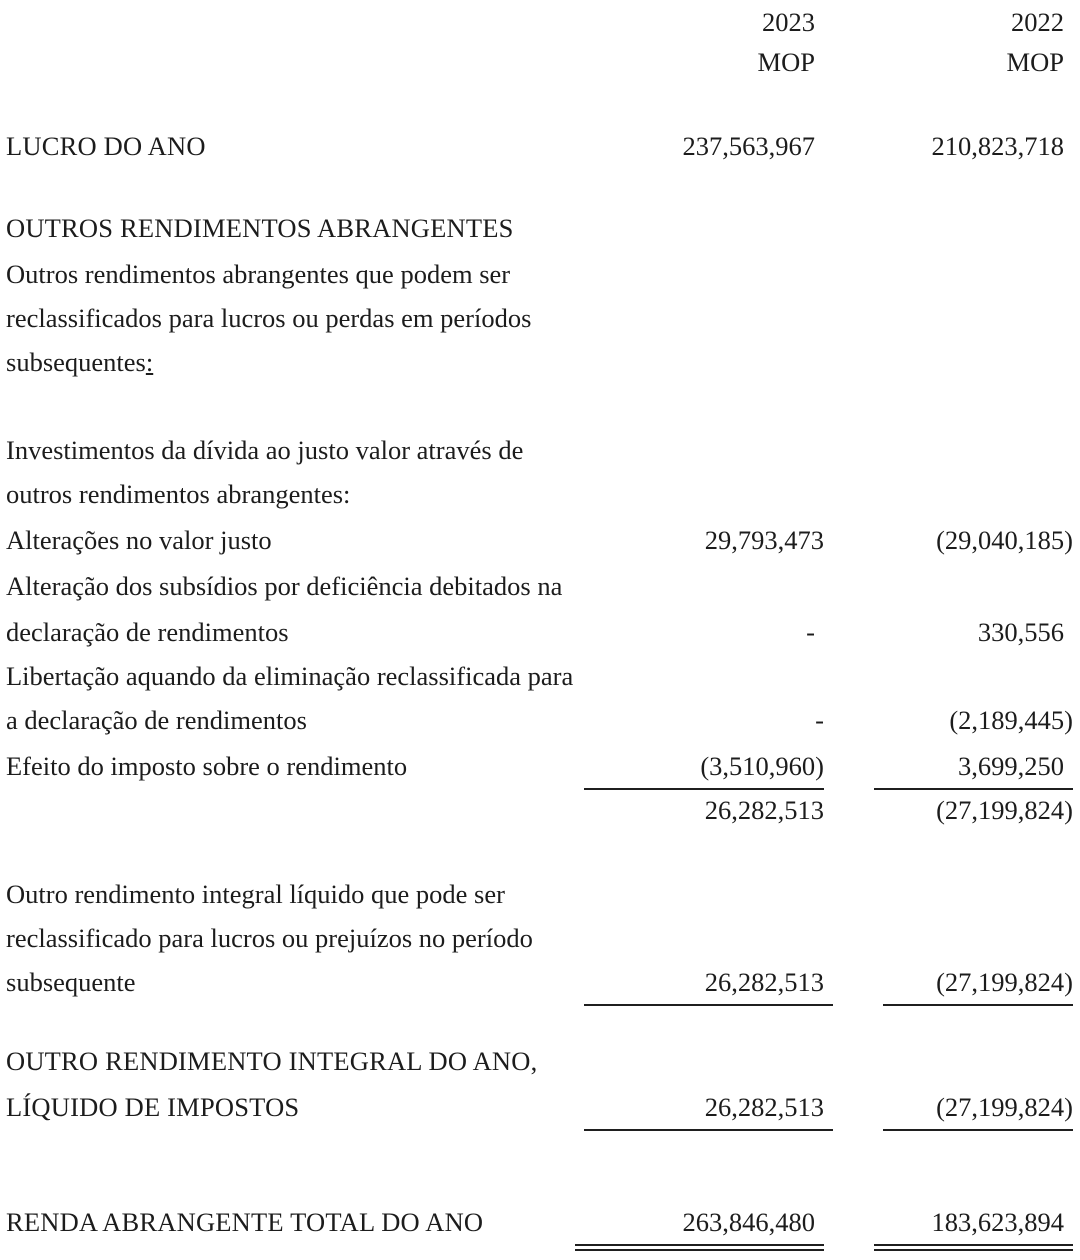 This screenshot has height=1260, width=1080. Describe the element at coordinates (149, 362) in the screenshot. I see `underlined-colon: :` at that location.